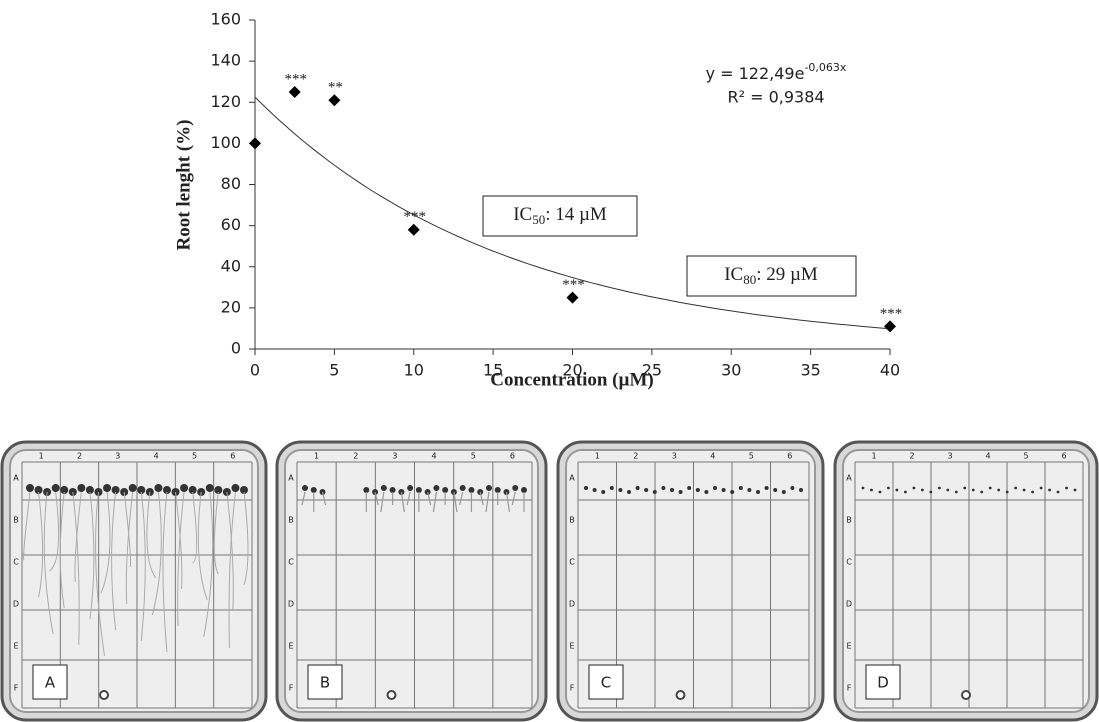  I want to click on grid-row-label: B, so click(572, 520).